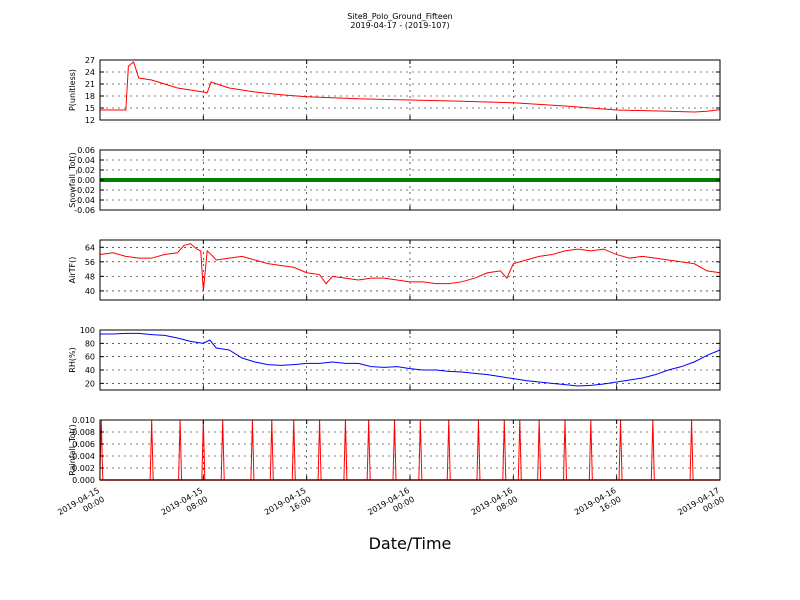 This screenshot has height=600, width=800. What do you see at coordinates (81, 506) in the screenshot?
I see `x-tick-label: 2019-04-1500:00` at bounding box center [81, 506].